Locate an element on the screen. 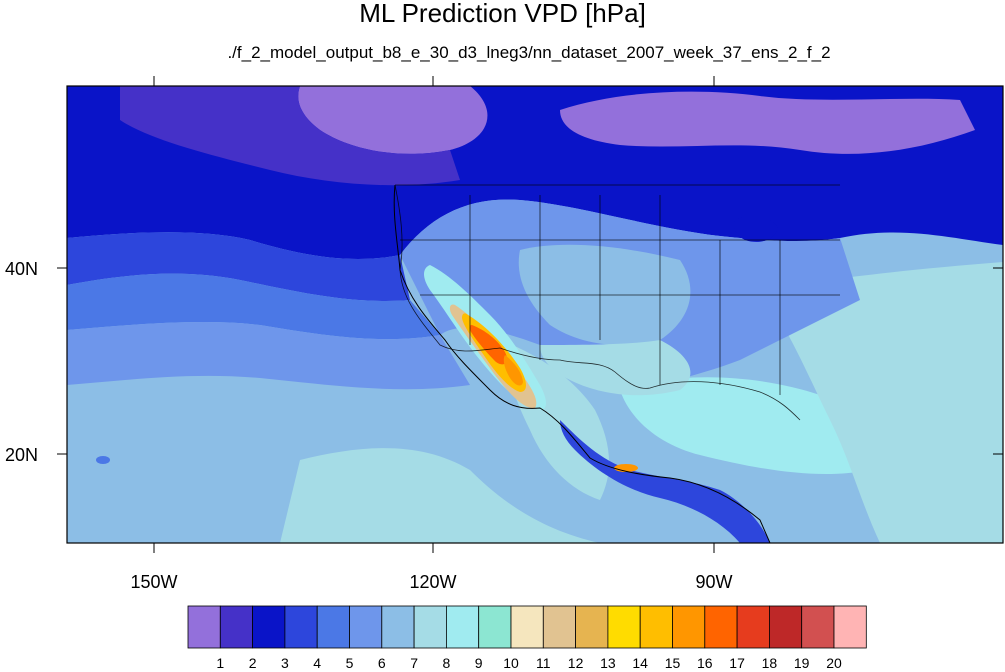 This screenshot has width=1005, height=672. gulf-of-mexico is located at coordinates (746, 426).